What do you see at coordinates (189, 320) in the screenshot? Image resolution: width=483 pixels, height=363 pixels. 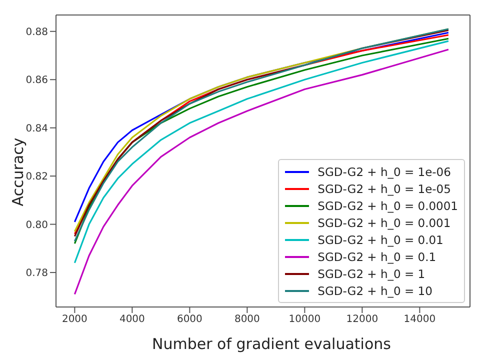 I see `x-tick-label: 6000` at bounding box center [189, 320].